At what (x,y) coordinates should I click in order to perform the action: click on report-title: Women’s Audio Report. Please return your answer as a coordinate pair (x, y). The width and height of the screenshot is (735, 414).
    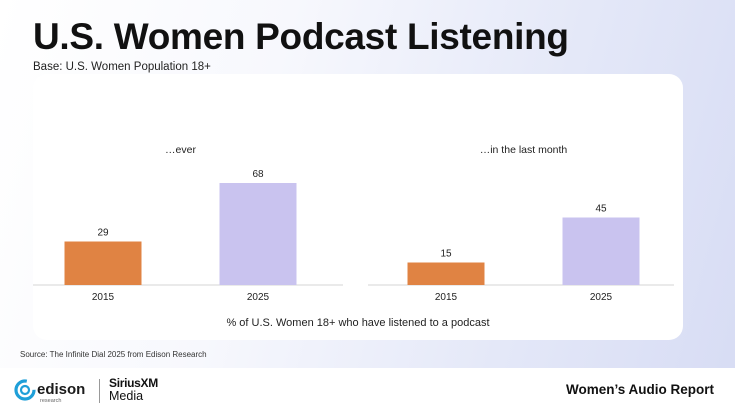
    Looking at the image, I should click on (640, 389).